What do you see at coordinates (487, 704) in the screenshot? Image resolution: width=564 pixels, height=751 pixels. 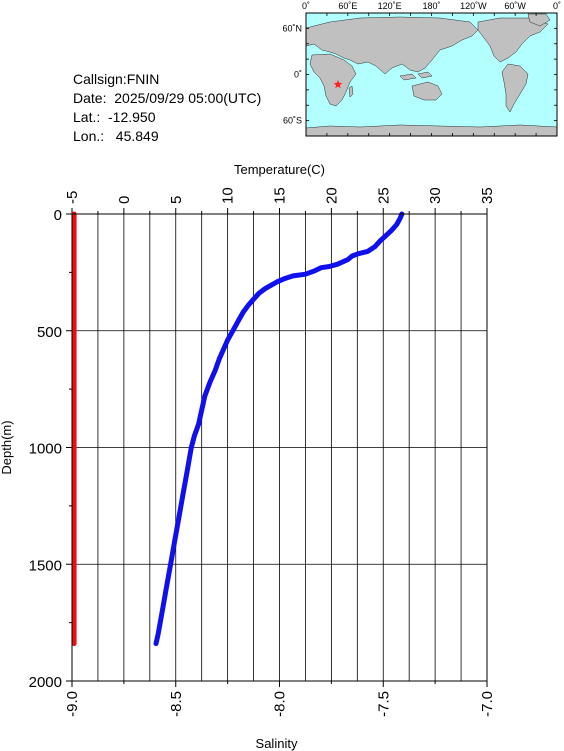 I see `salinity-tick-label: -7.0` at bounding box center [487, 704].